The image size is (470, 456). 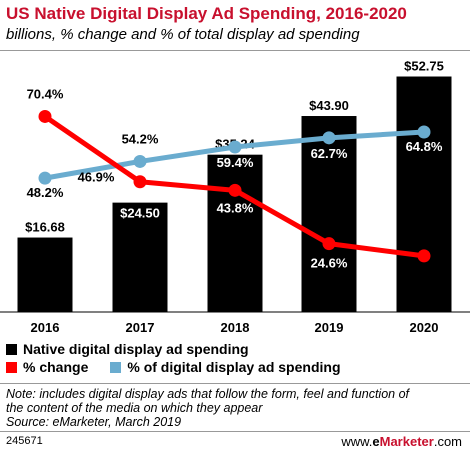 I want to click on chart-id: 245671, so click(x=24, y=441).